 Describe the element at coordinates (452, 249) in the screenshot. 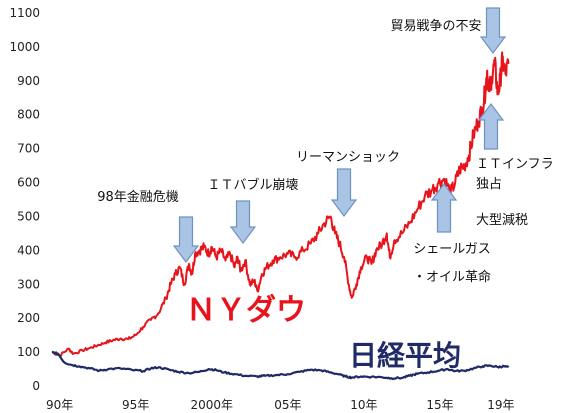

I see `annotation-text: シェールガス` at that location.